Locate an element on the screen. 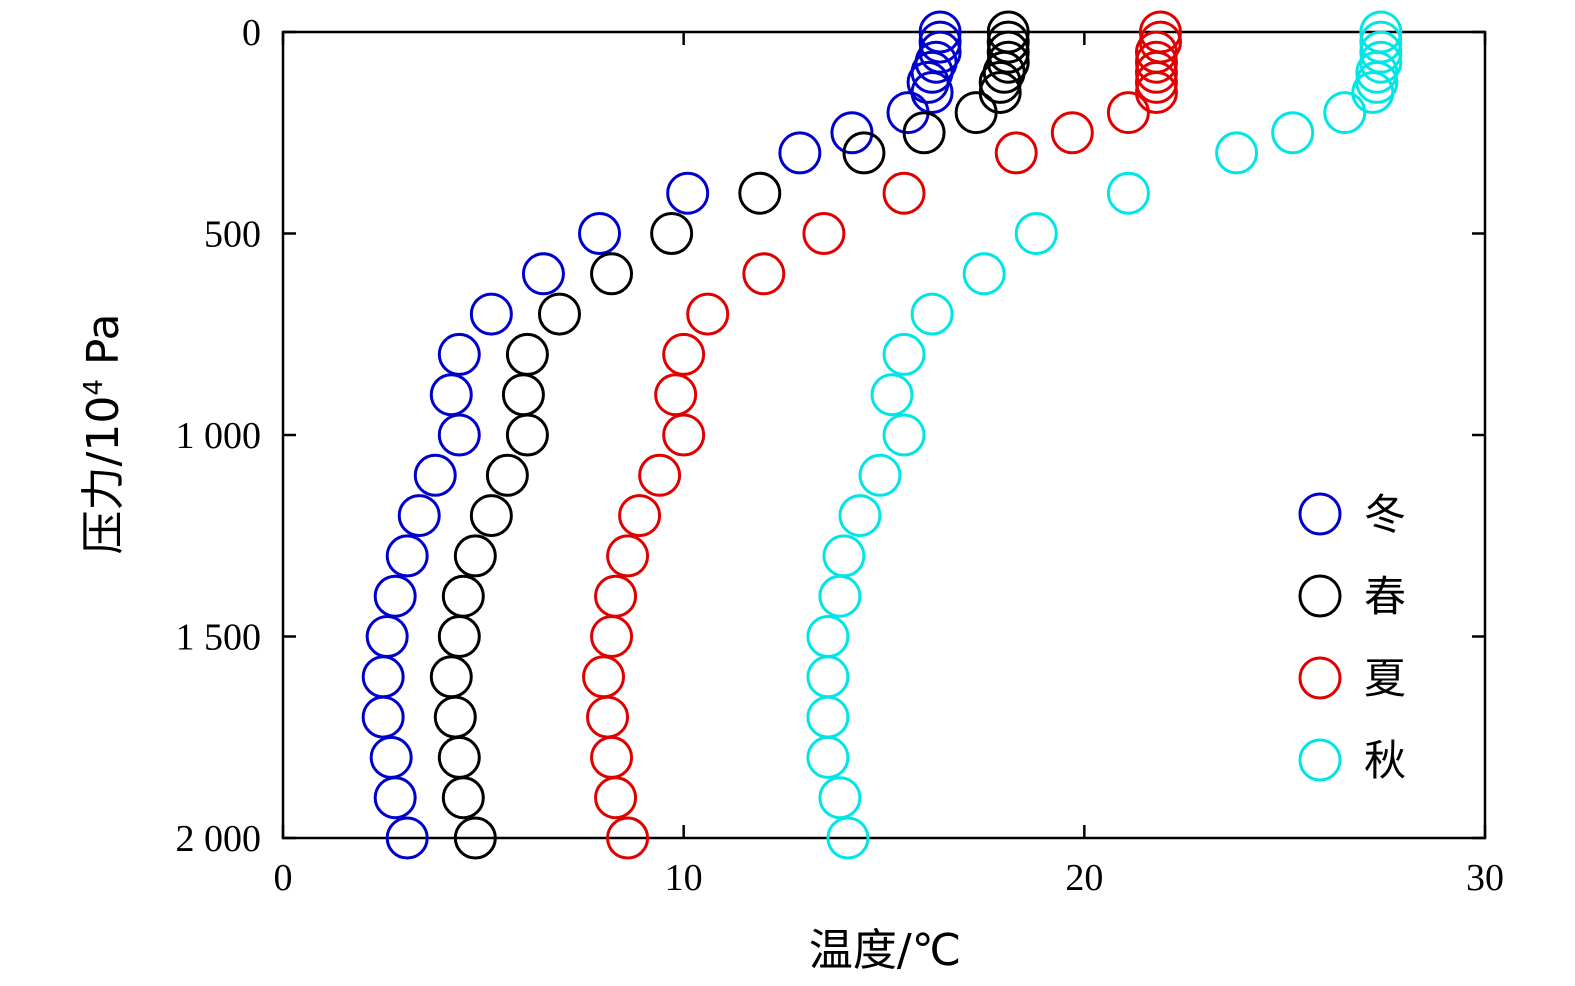 The width and height of the screenshot is (1575, 986). y-axis-title-superscript: 4 is located at coordinates (94, 387).